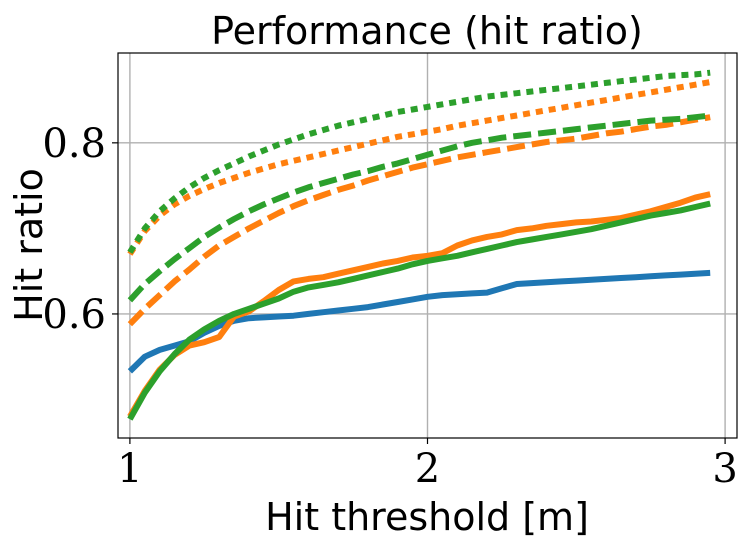  Describe the element at coordinates (74, 144) in the screenshot. I see `y-tick-label: 0.8` at that location.